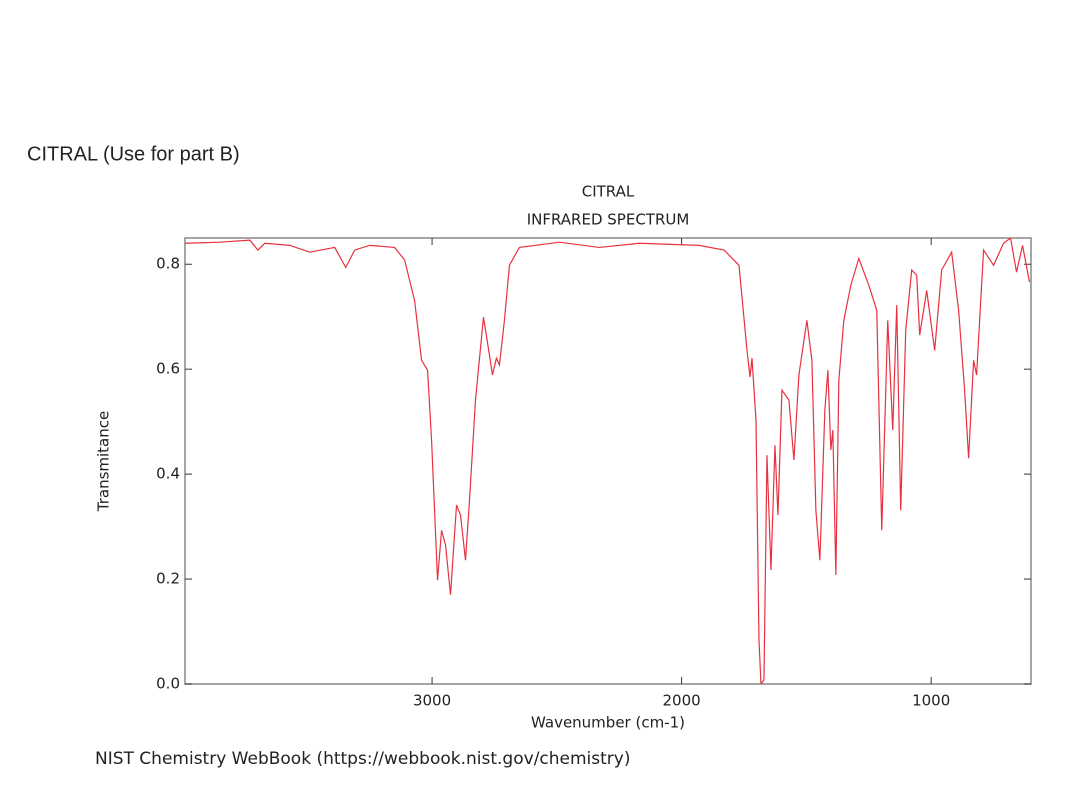  Describe the element at coordinates (168, 579) in the screenshot. I see `y-tick-label: 0.2` at that location.